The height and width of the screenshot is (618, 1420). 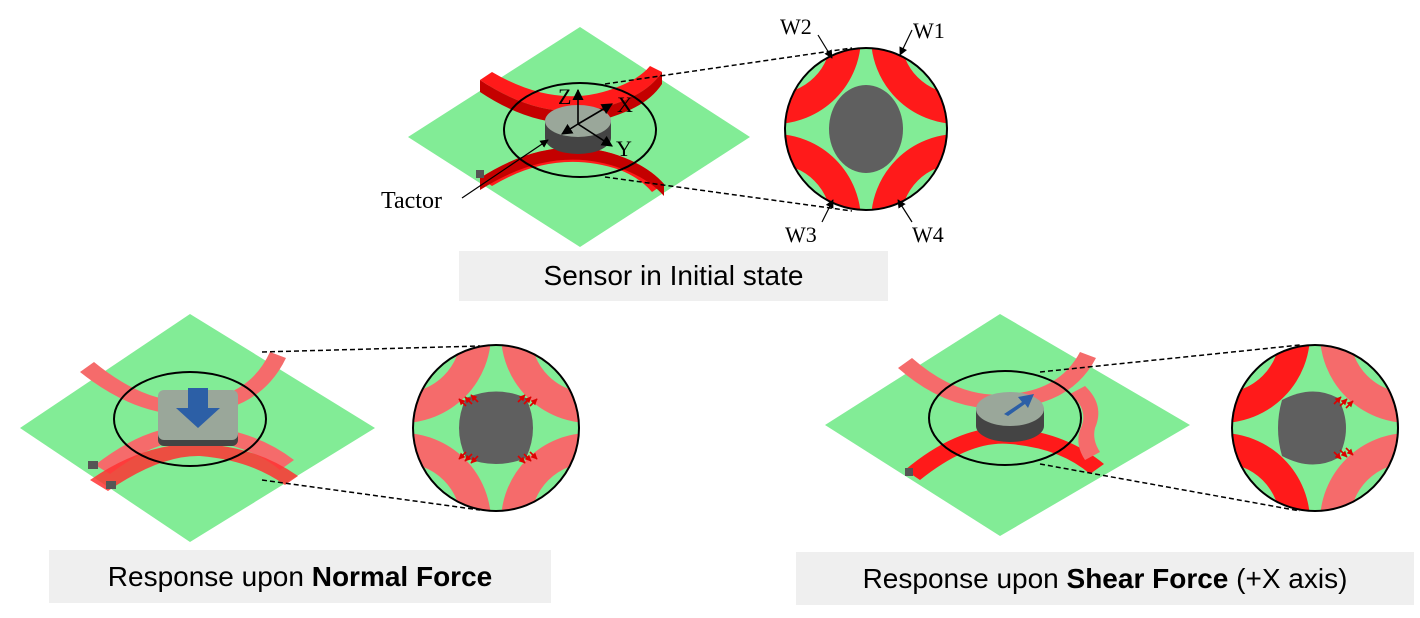 What do you see at coordinates (997, 380) in the screenshot?
I see `wire-upper` at bounding box center [997, 380].